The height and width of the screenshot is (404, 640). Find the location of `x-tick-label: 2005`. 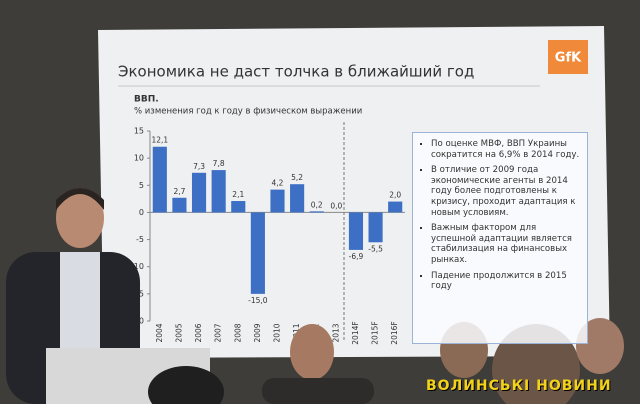

x-tick-label: 2005 is located at coordinates (178, 332).